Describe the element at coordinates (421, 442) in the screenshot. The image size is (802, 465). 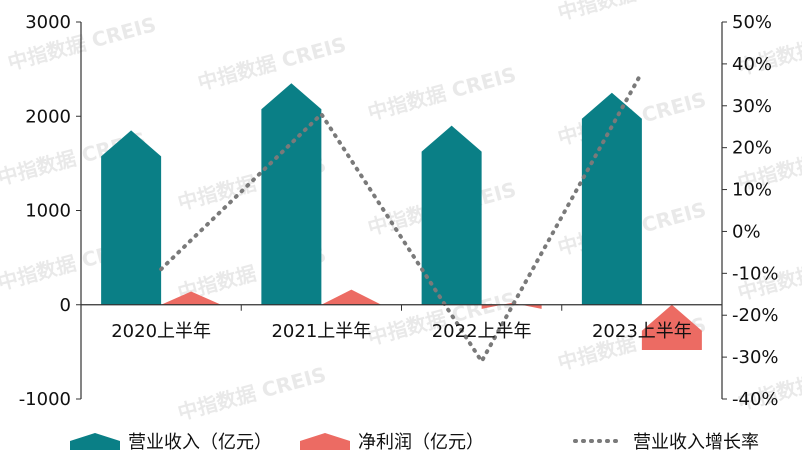
I see `legend-label: 净利润（亿元）` at that location.